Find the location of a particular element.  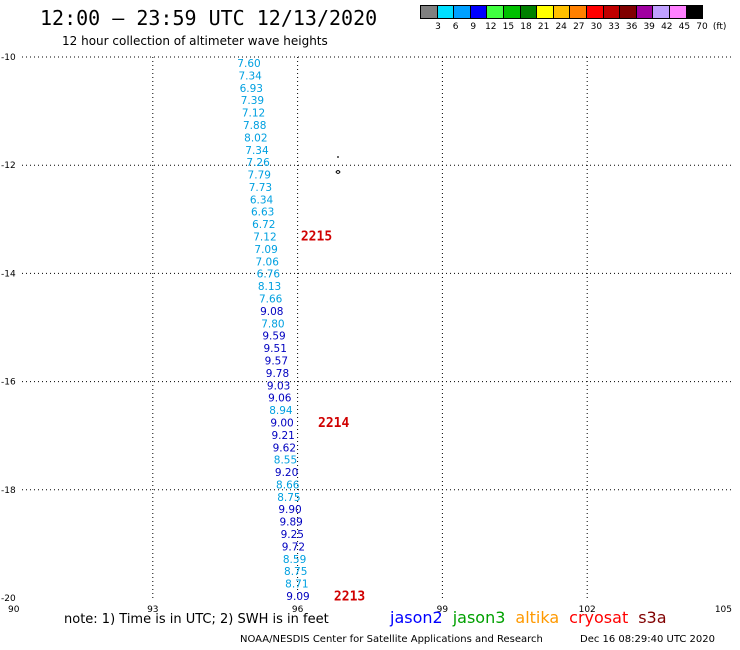

wave-height-value: 7.66 is located at coordinates (271, 300).